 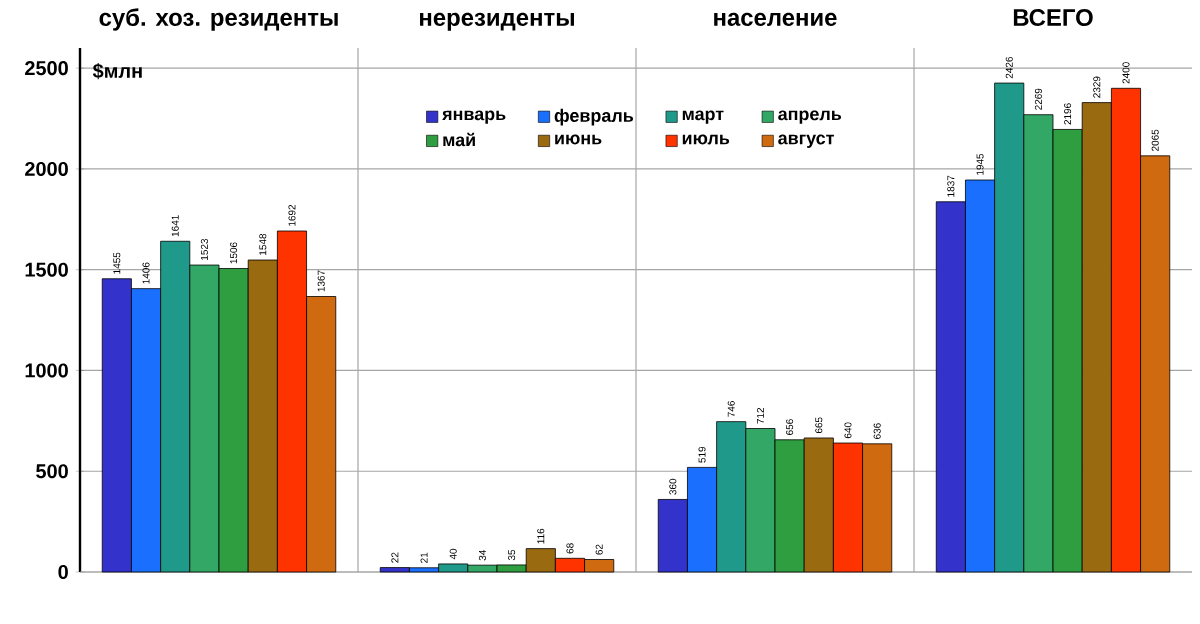 I want to click on legend-label: июль, so click(x=706, y=139).